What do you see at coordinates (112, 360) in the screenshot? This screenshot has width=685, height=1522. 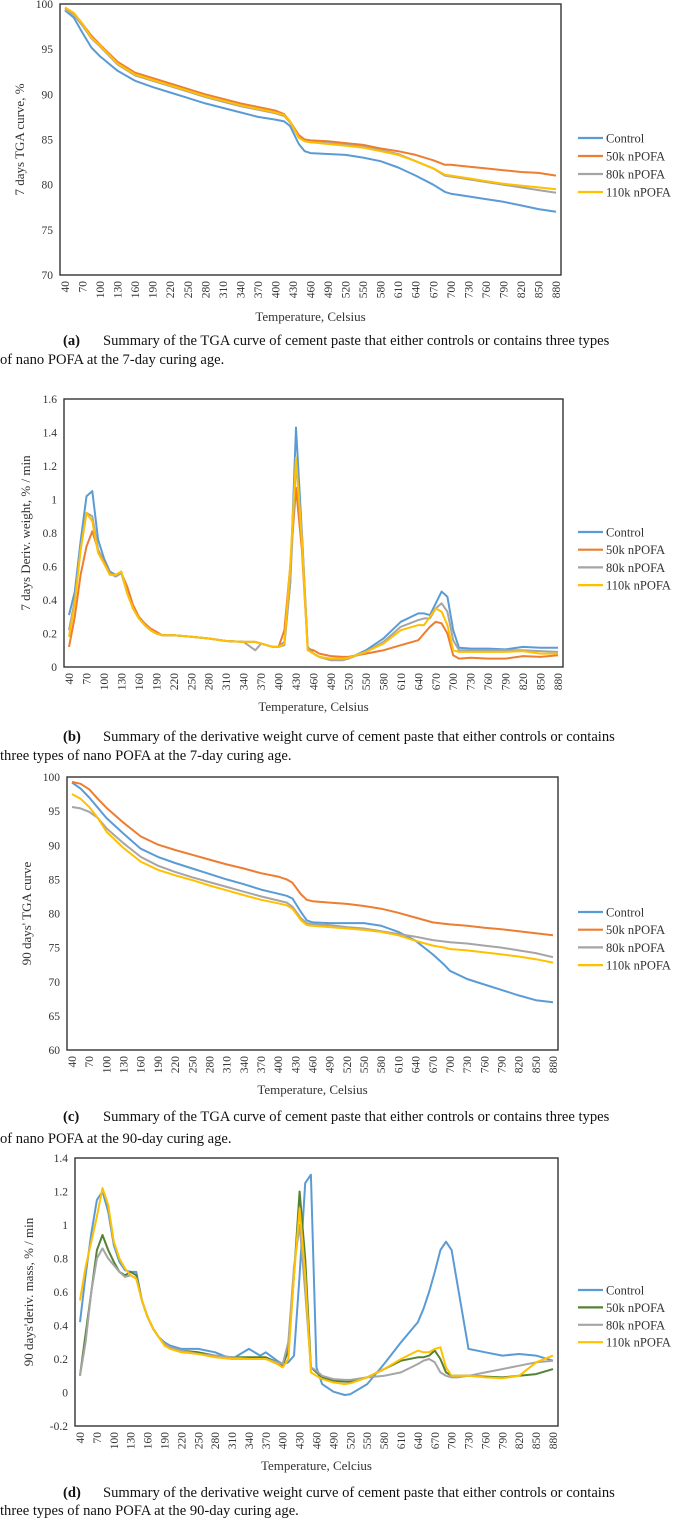 I see `caption-a-line2: of nano POFA at the 7-day curing age.` at bounding box center [112, 360].